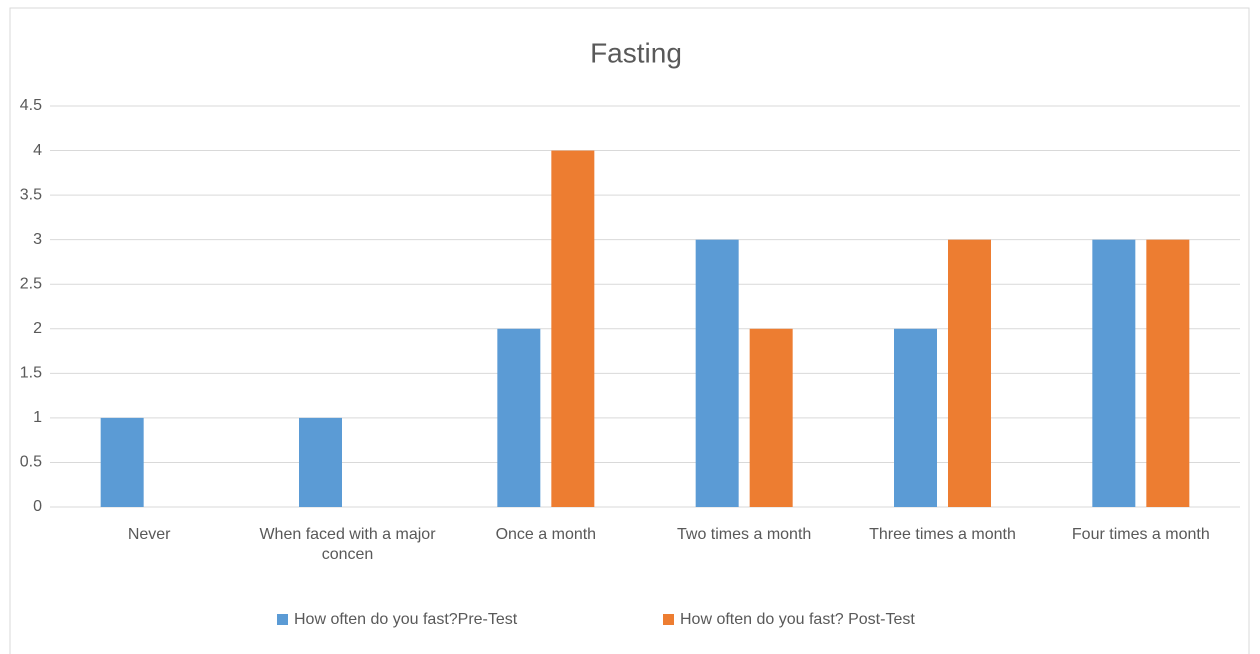 The width and height of the screenshot is (1260, 654). What do you see at coordinates (37, 506) in the screenshot?
I see `y-tick-label: 0` at bounding box center [37, 506].